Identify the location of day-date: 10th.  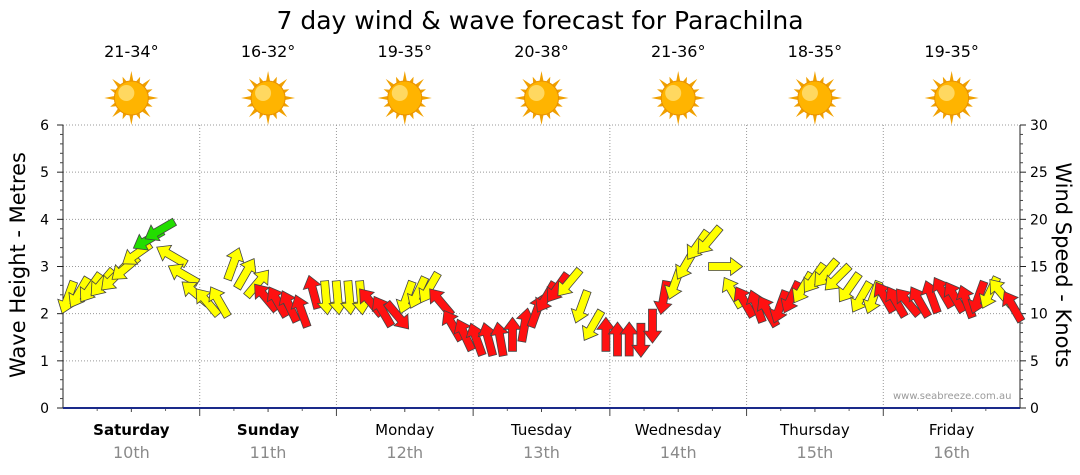
(131, 452).